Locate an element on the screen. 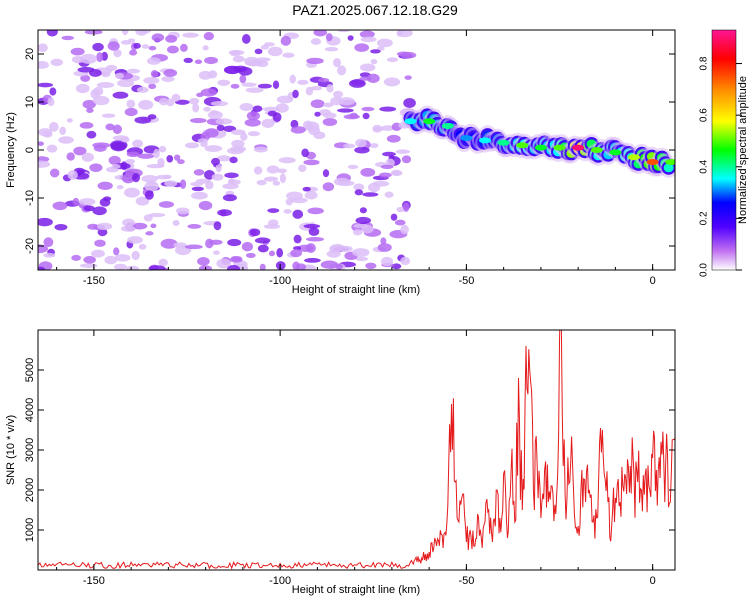 Image resolution: width=750 pixels, height=600 pixels. colorbar-tick-label: 0.2 is located at coordinates (704, 218).